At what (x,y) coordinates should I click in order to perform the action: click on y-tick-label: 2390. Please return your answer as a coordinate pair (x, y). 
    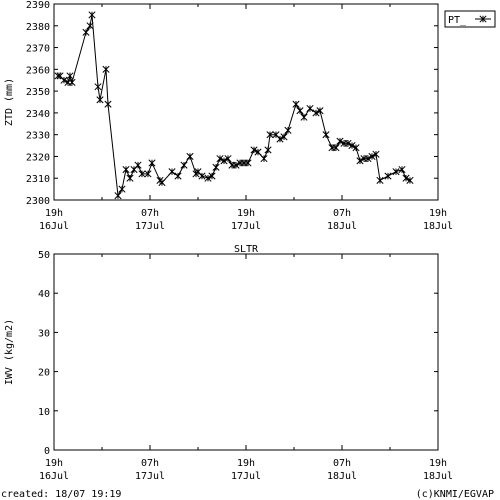
    Looking at the image, I should click on (38, 5).